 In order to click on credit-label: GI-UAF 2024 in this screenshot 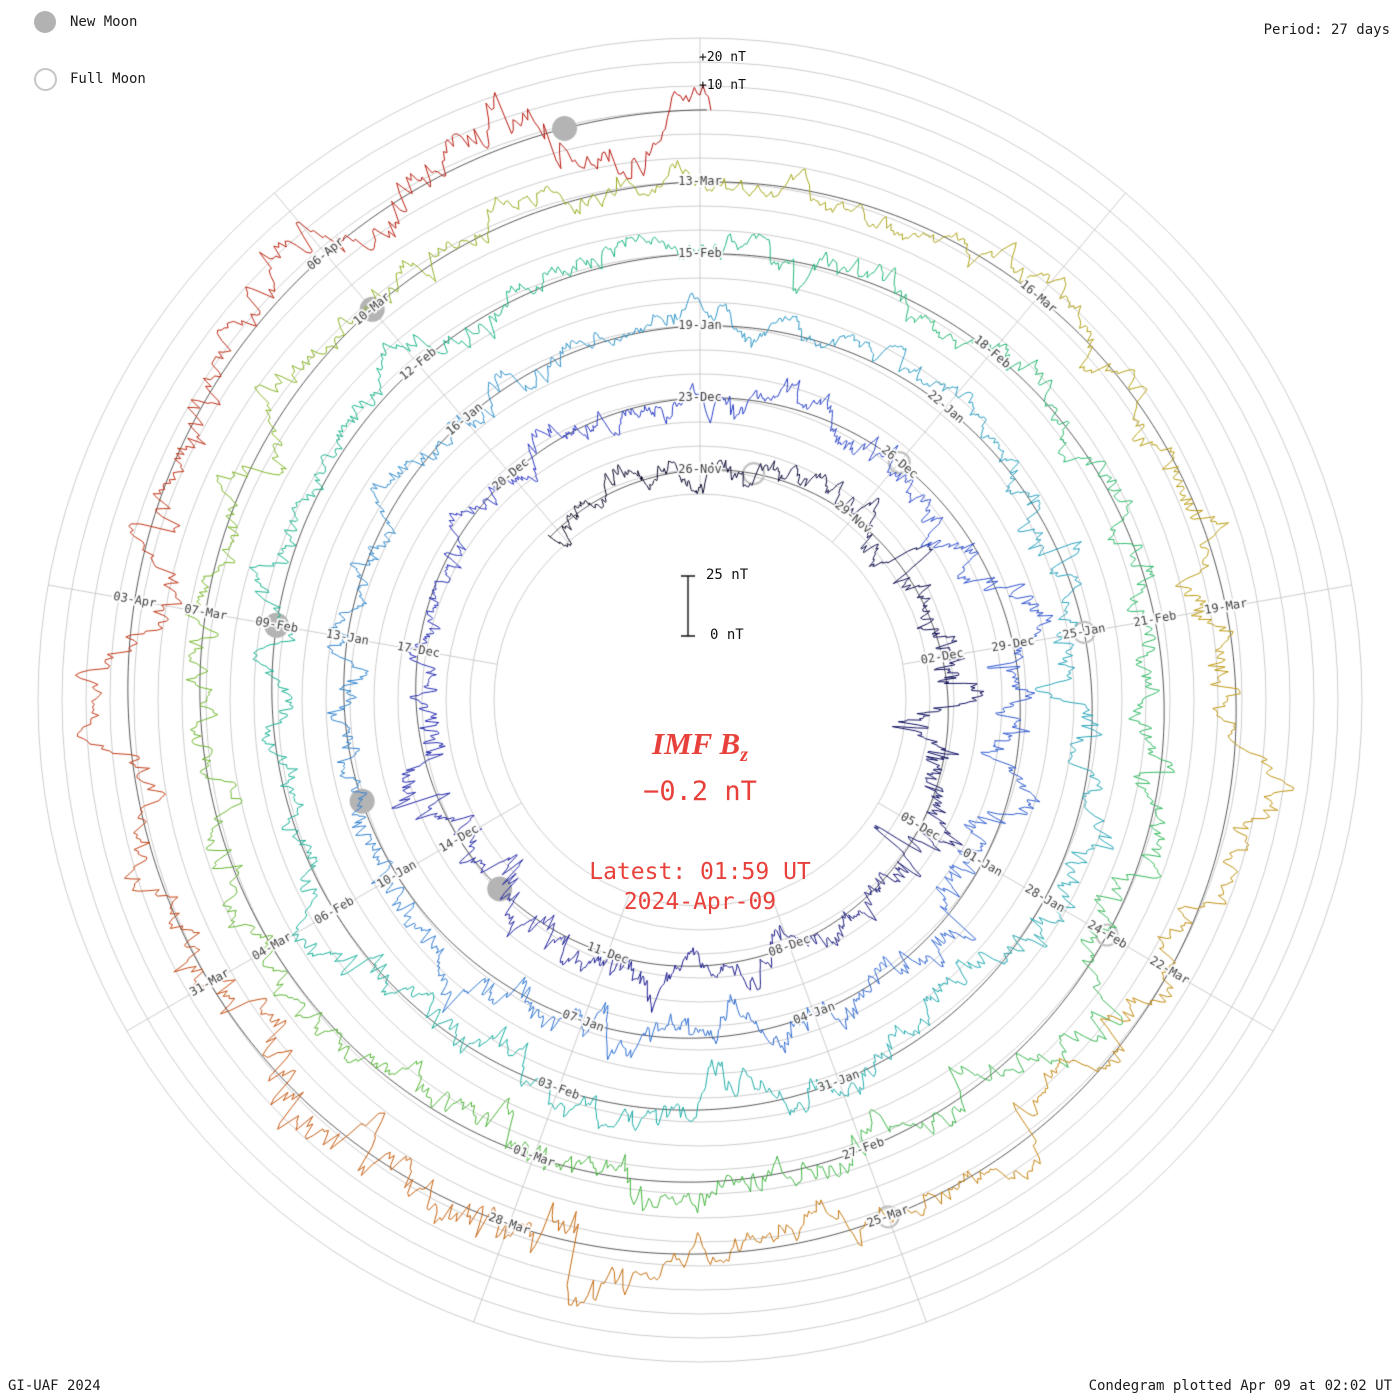, I will do `click(54, 1386)`.